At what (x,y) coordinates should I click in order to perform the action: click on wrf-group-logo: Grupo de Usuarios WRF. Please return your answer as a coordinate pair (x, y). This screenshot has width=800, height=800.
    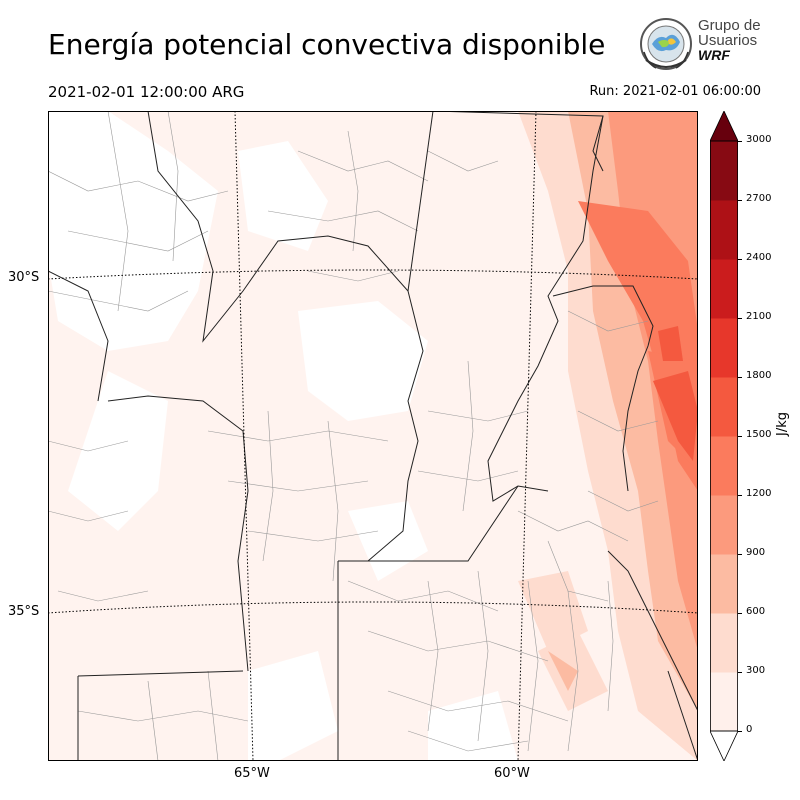
    Looking at the image, I should click on (703, 46).